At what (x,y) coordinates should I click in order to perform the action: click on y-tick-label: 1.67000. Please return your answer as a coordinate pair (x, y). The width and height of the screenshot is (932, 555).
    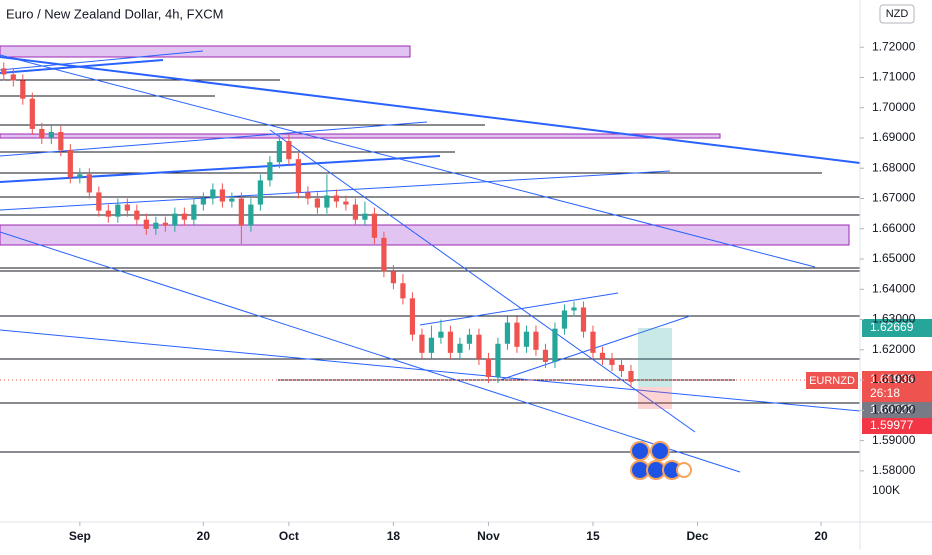
    Looking at the image, I should click on (894, 198).